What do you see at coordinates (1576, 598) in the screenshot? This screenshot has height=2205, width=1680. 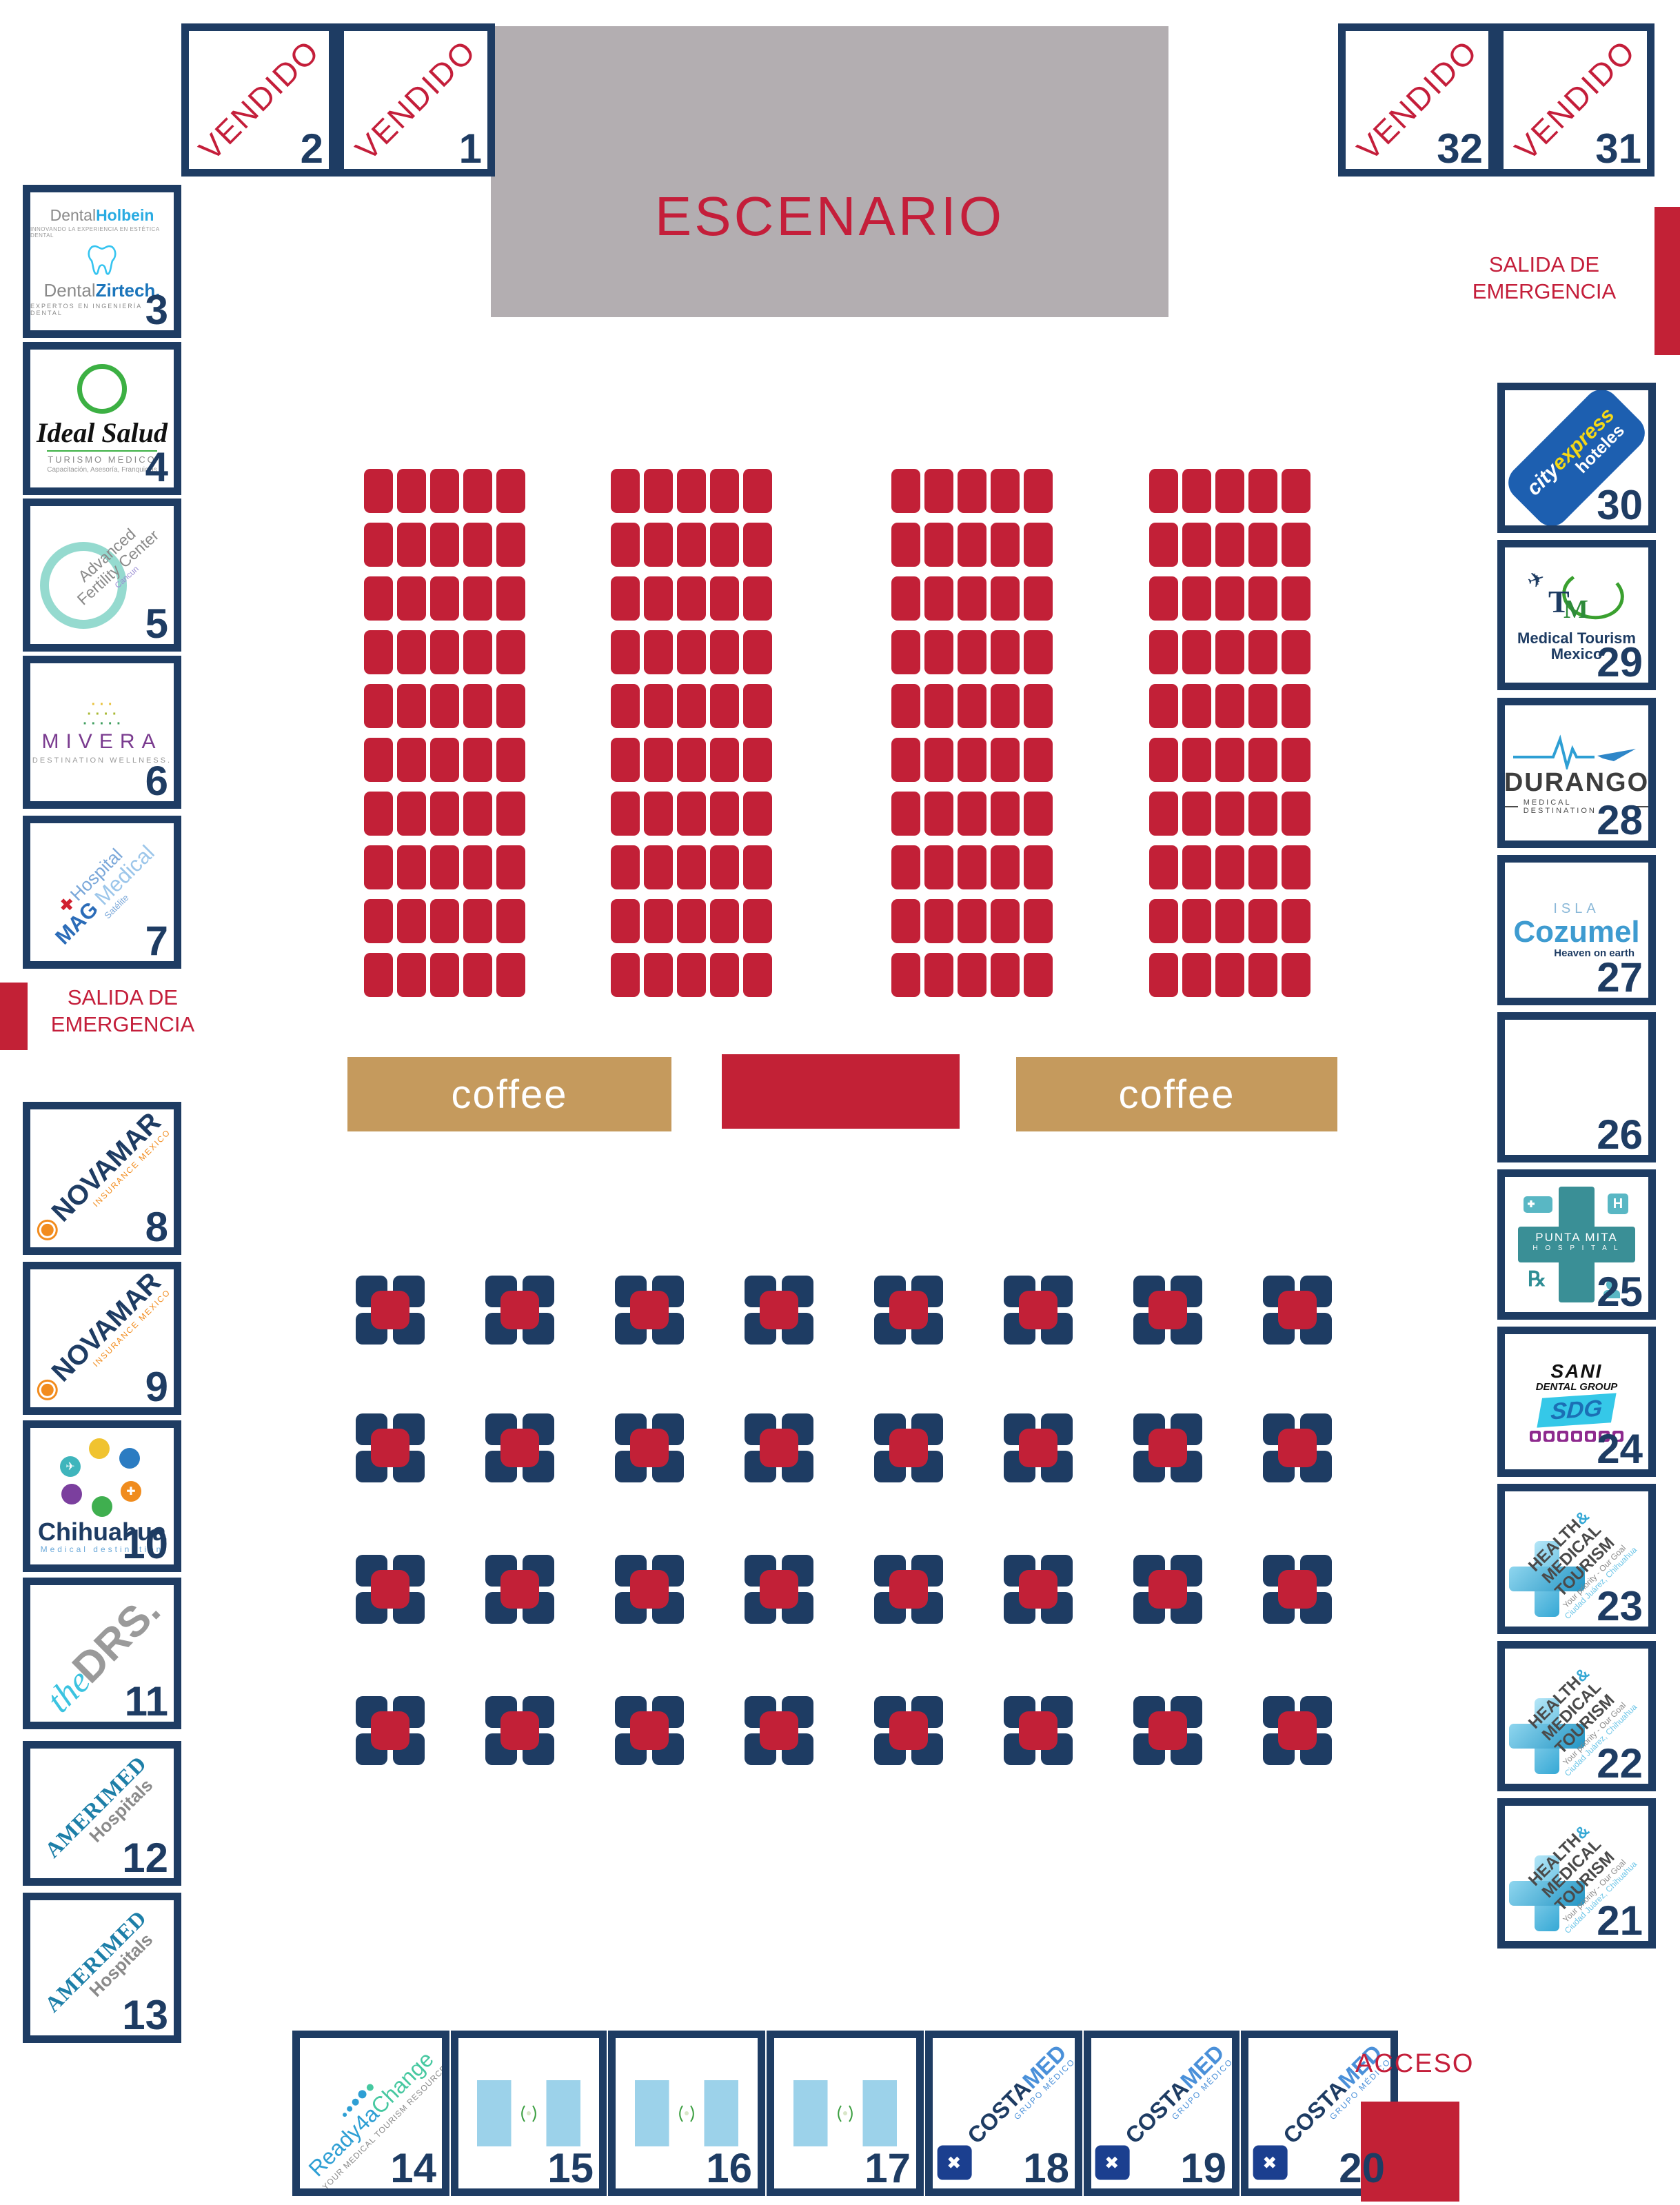 I see `medical-tourism-mexico-icon: ✈ T M` at bounding box center [1576, 598].